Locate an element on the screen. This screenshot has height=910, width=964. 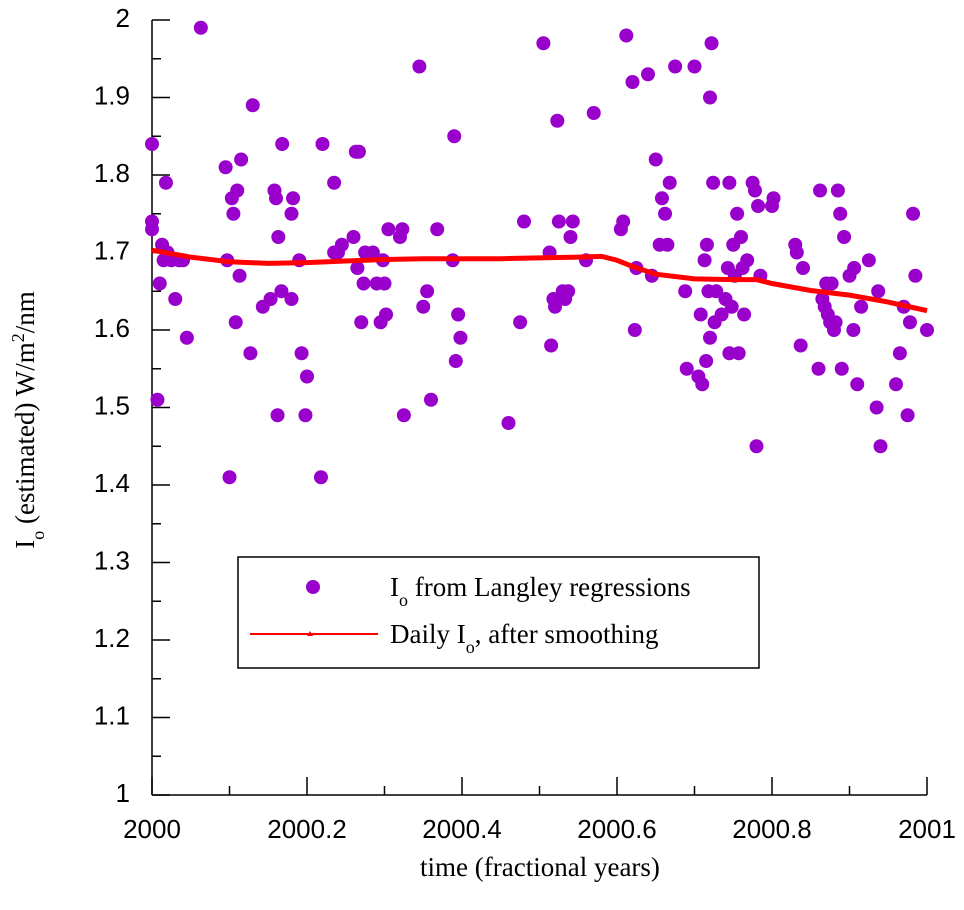
text-part: , after smoothing is located at coordinates (567, 634).